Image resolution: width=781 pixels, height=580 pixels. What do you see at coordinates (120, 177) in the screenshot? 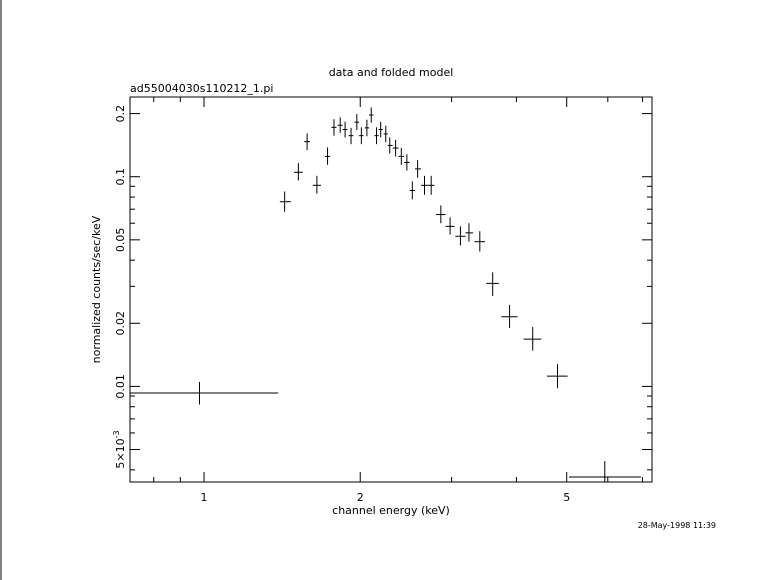
I see `y-tick-label: 0.1` at bounding box center [120, 177].